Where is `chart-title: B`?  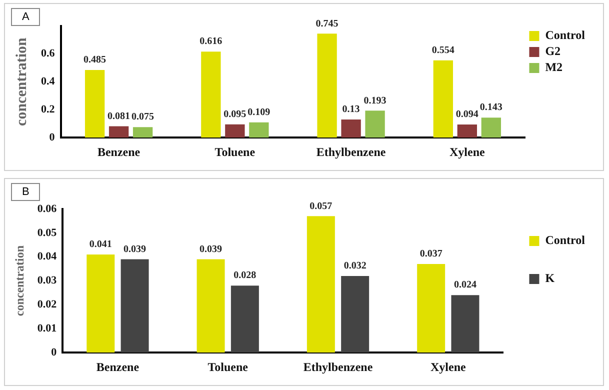
chart-title: B is located at coordinates (25, 192).